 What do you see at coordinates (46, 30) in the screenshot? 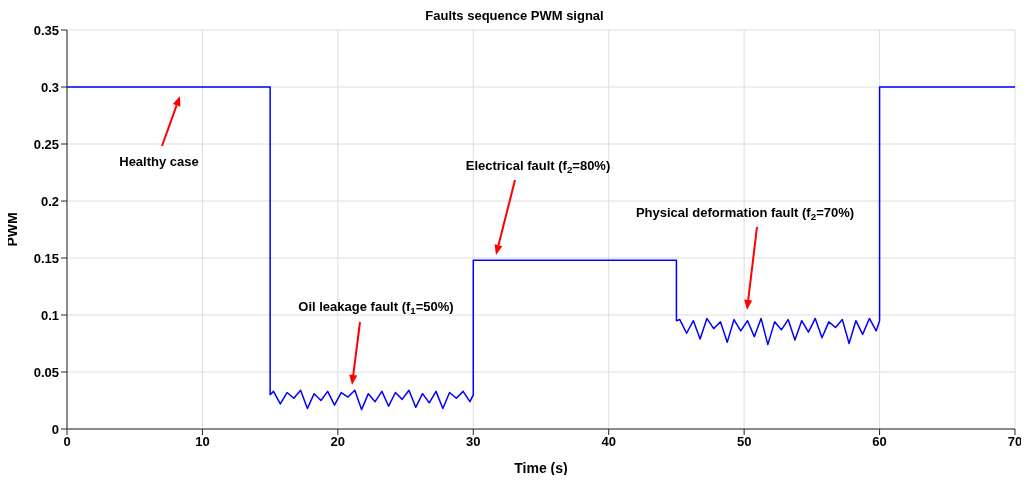
I see `y-tick-label: 0.35` at bounding box center [46, 30].